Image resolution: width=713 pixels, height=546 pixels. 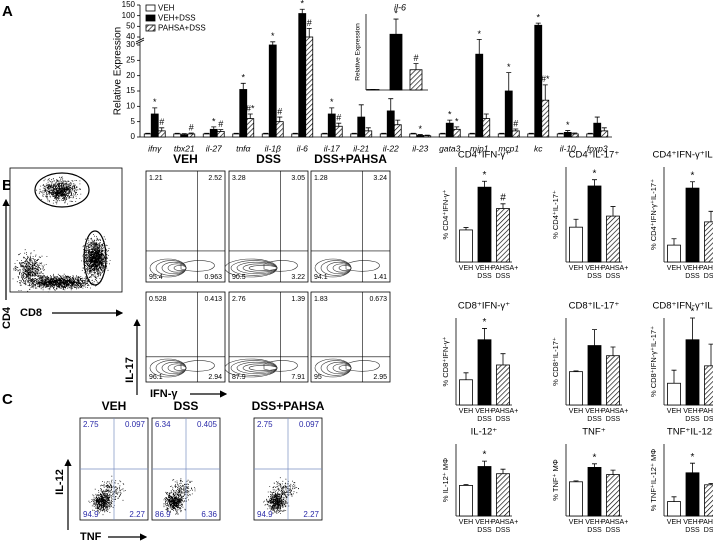 What do you see at coordinates (164, 394) in the screenshot?
I see `axis-label: IFN-γ` at bounding box center [164, 394].